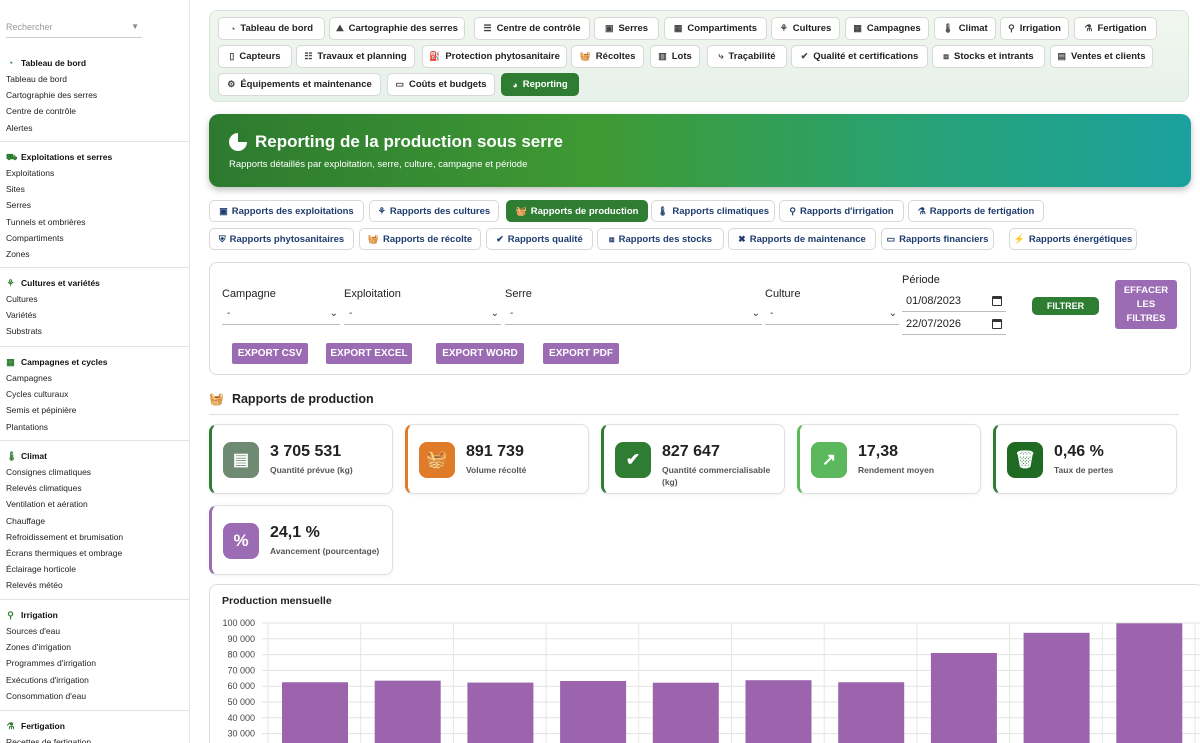 This screenshot has height=743, width=1200. I want to click on sidebar-item-zones-d-irrigation: Zones d'irrigation, so click(38, 647).